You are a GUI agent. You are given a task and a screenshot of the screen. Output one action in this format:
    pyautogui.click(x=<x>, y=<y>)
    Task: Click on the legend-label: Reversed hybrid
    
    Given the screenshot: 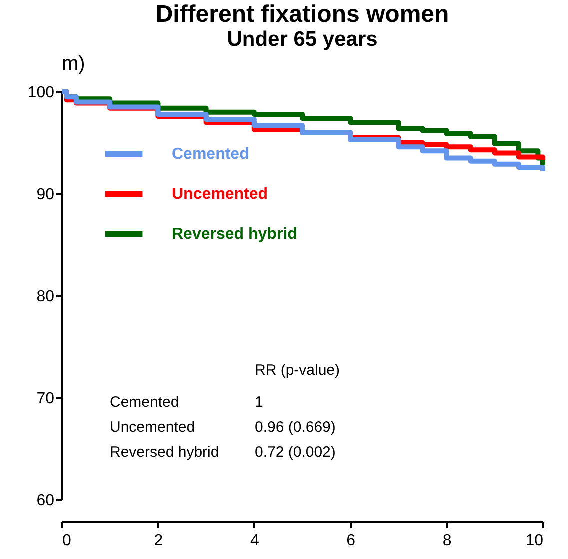 What is the action you would take?
    pyautogui.click(x=235, y=234)
    